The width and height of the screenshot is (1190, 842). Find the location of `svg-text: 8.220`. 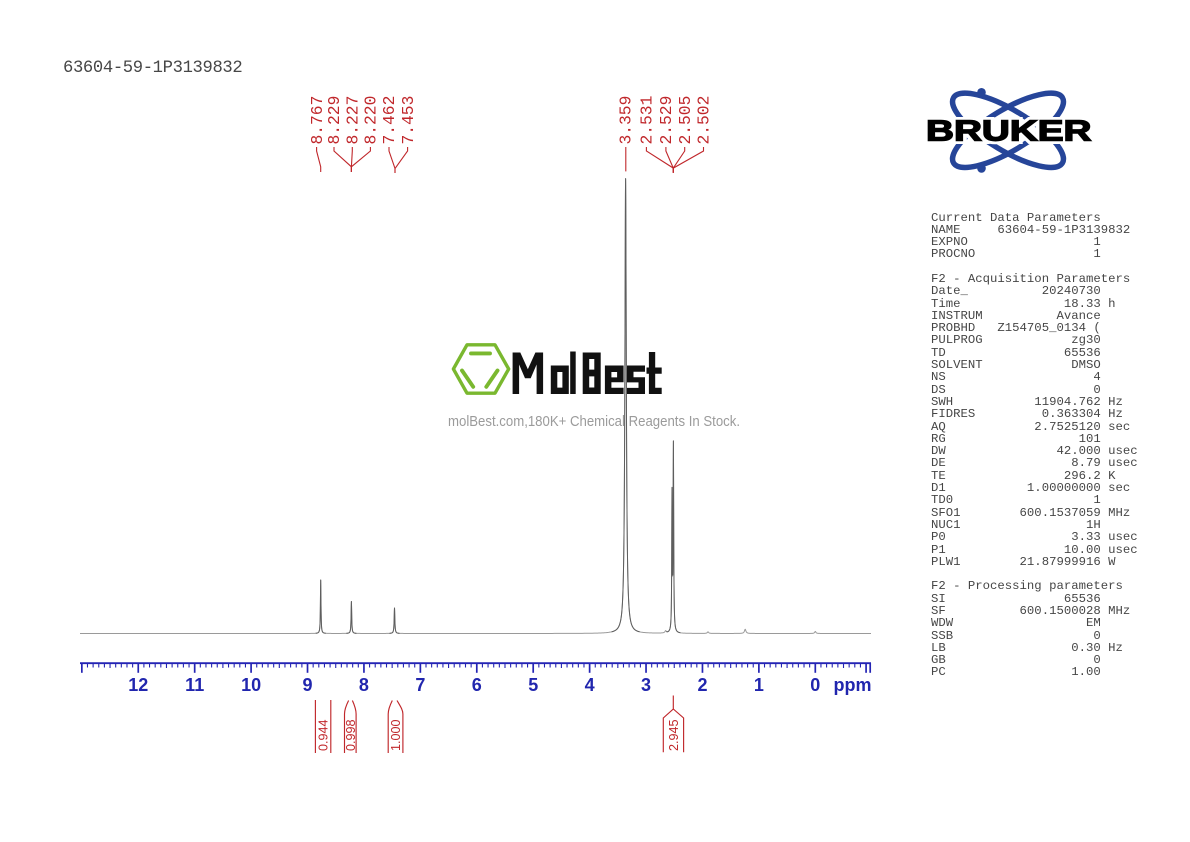

svg-text: 8.220 is located at coordinates (371, 120).